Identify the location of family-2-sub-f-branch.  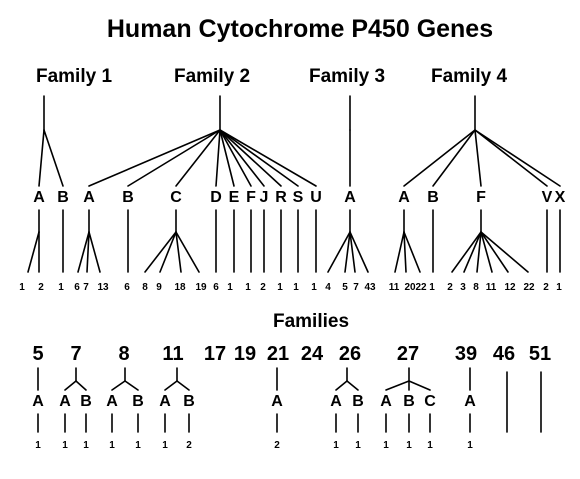
(235, 158).